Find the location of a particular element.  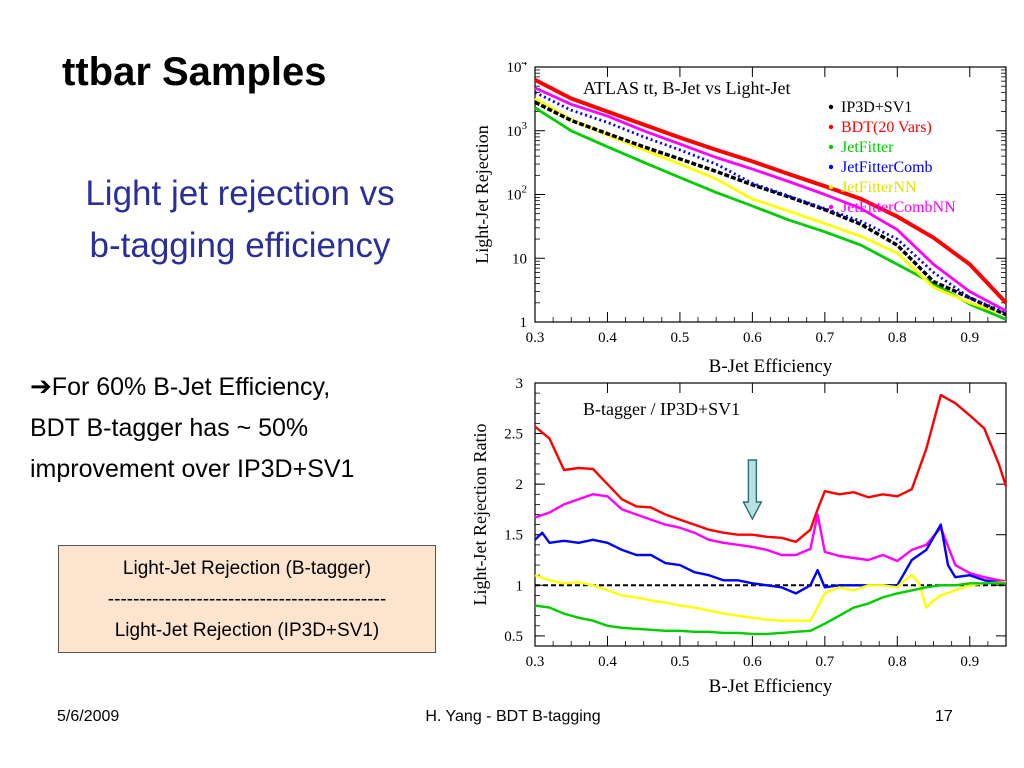

y-tick-label: 0.5 is located at coordinates (513, 637).